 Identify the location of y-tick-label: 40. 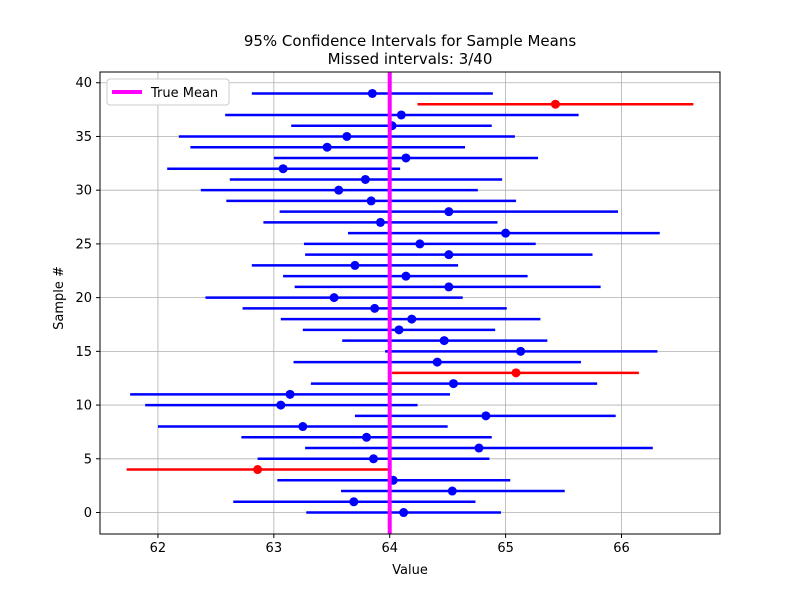
(83, 83).